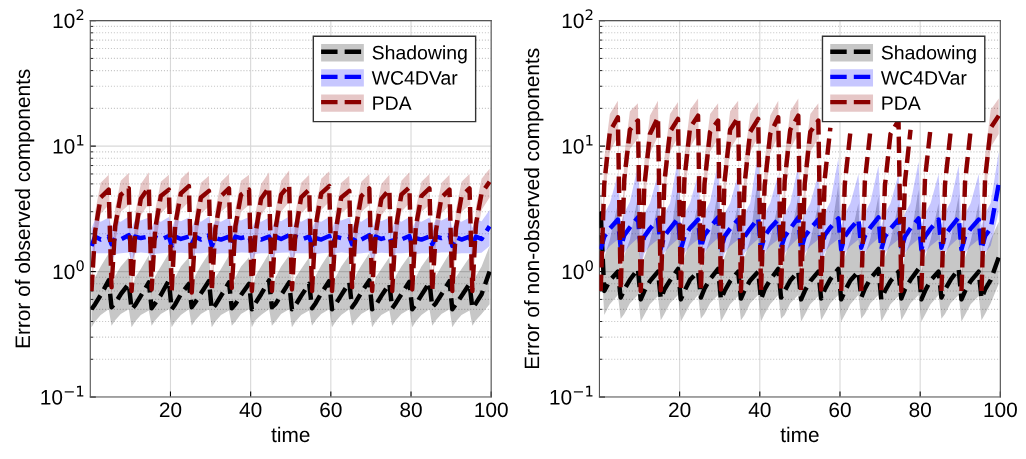  I want to click on y-axis-title: Error of non-observed components, so click(533, 208).